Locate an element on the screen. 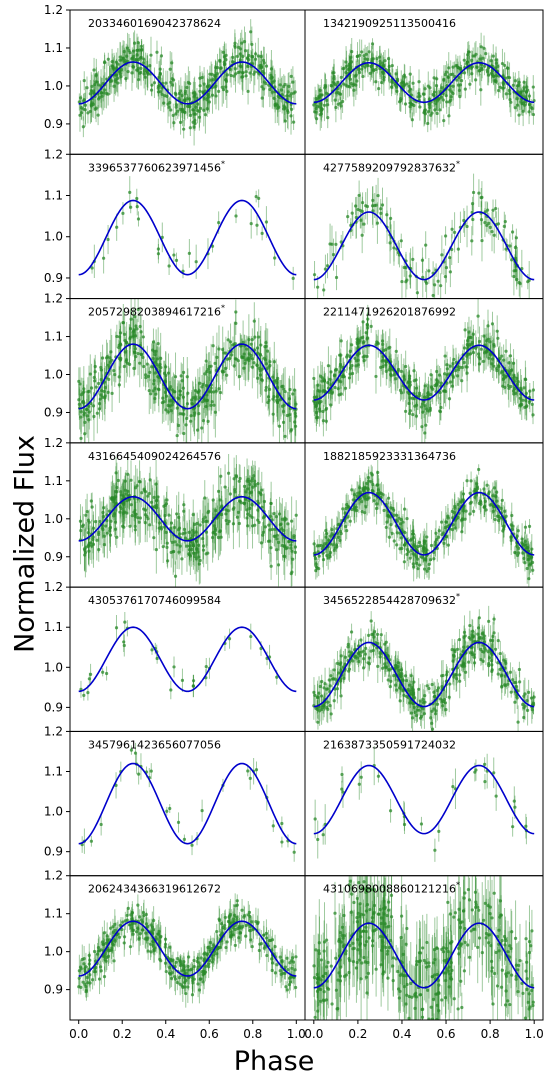 This screenshot has width=548, height=1088. panel-title-mark: * is located at coordinates (223, 308).